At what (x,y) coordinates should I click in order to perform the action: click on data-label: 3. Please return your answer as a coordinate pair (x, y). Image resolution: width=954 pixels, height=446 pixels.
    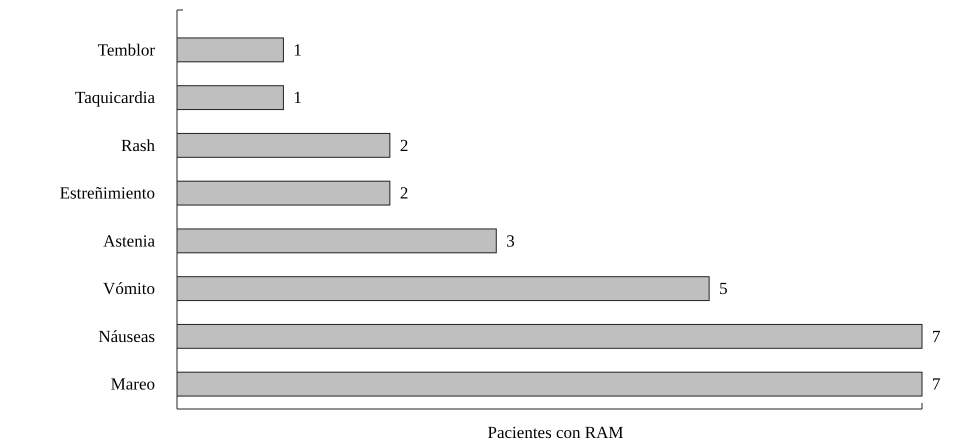
    Looking at the image, I should click on (510, 240).